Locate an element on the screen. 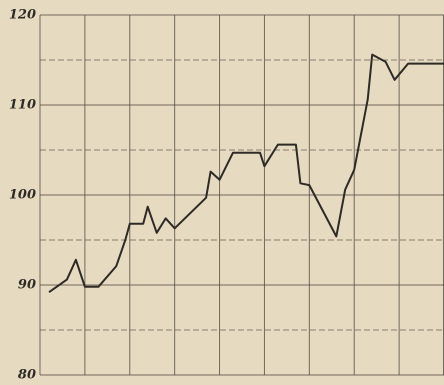 Image resolution: width=444 pixels, height=385 pixels. y-tick-label: 90 is located at coordinates (27, 285).